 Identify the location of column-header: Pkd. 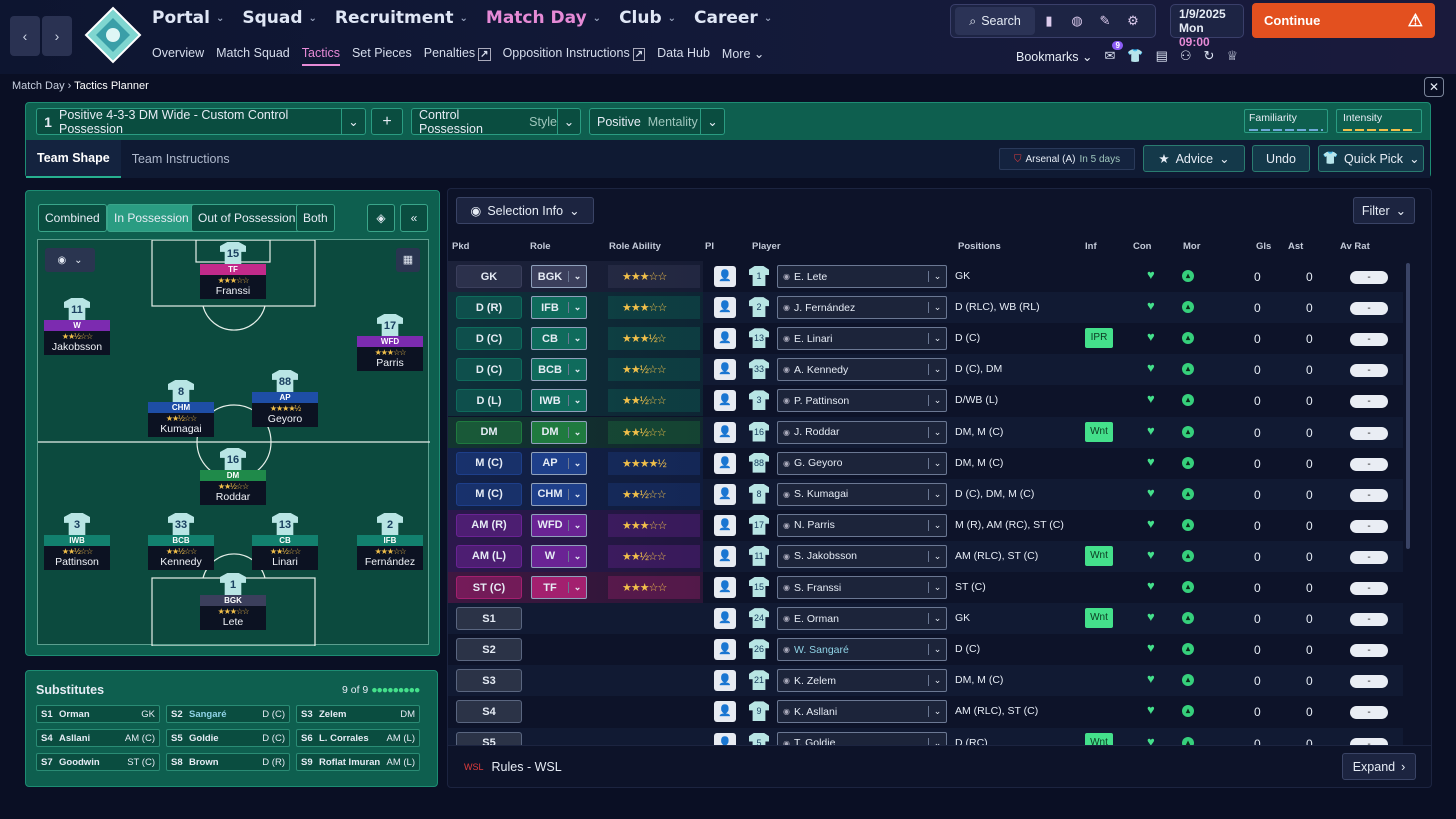
(461, 246).